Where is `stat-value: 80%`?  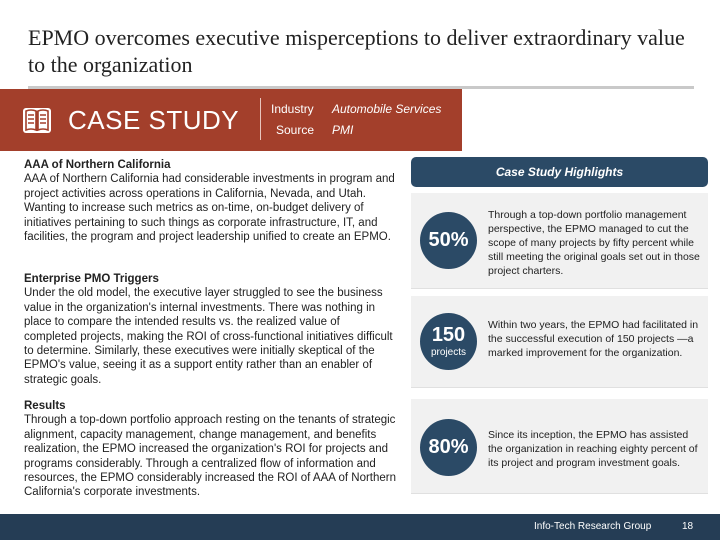 stat-value: 80% is located at coordinates (448, 447).